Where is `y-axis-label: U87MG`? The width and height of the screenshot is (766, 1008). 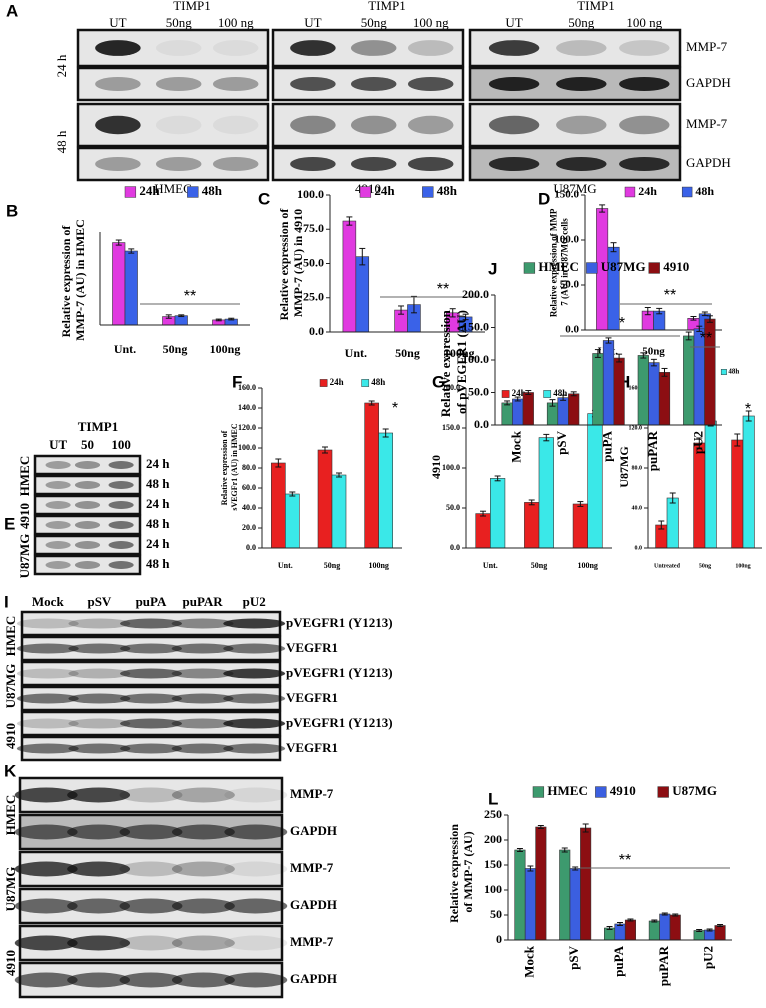 y-axis-label: U87MG is located at coordinates (624, 466).